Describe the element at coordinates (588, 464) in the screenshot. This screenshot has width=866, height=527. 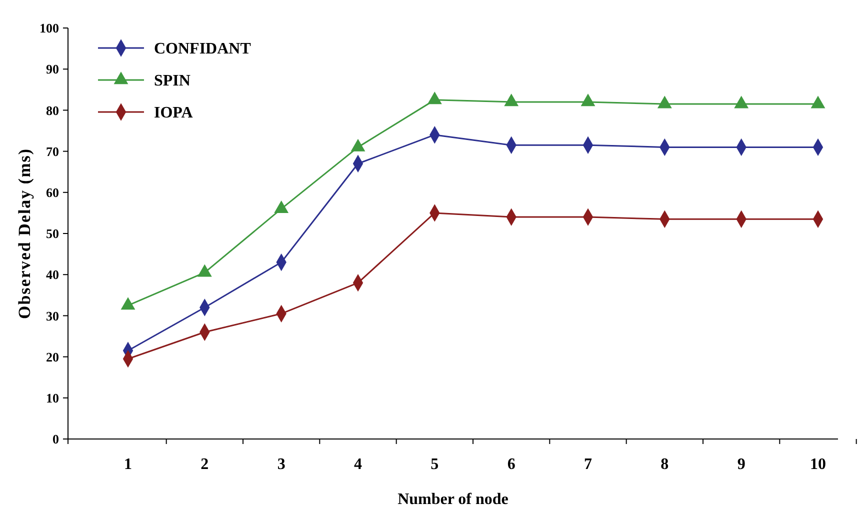
I see `x-tick-label: 7` at that location.